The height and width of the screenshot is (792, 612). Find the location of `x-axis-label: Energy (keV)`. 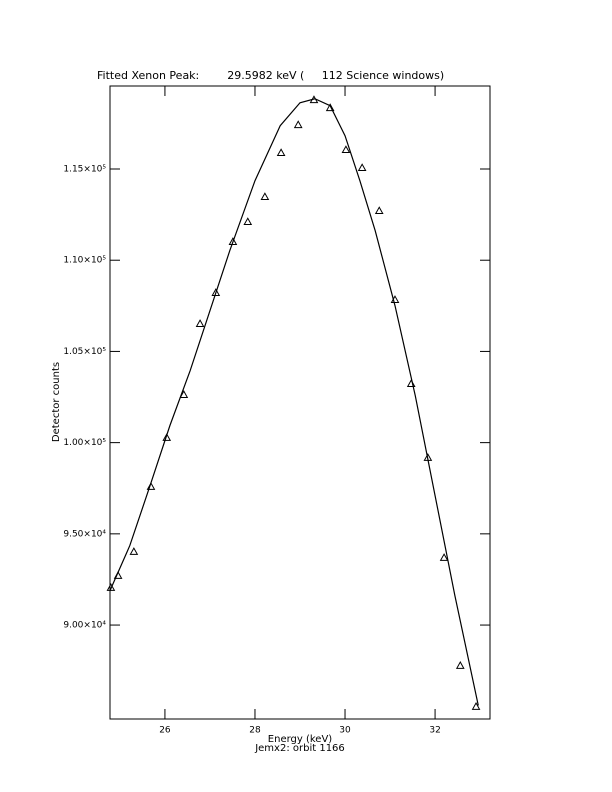

x-axis-label: Energy (keV) is located at coordinates (300, 739).